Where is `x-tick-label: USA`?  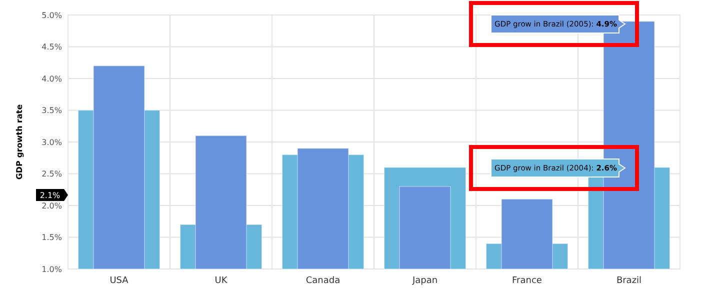
x-tick-label: USA is located at coordinates (120, 281).